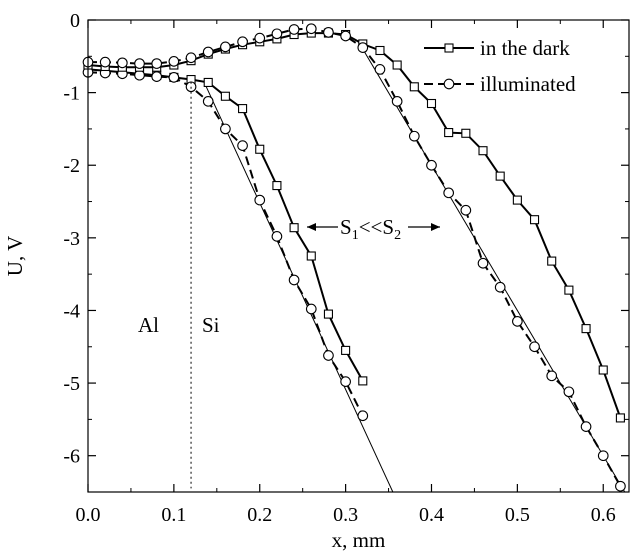 The height and width of the screenshot is (551, 634). What do you see at coordinates (517, 515) in the screenshot?
I see `x-tick-label: 0.5` at bounding box center [517, 515].